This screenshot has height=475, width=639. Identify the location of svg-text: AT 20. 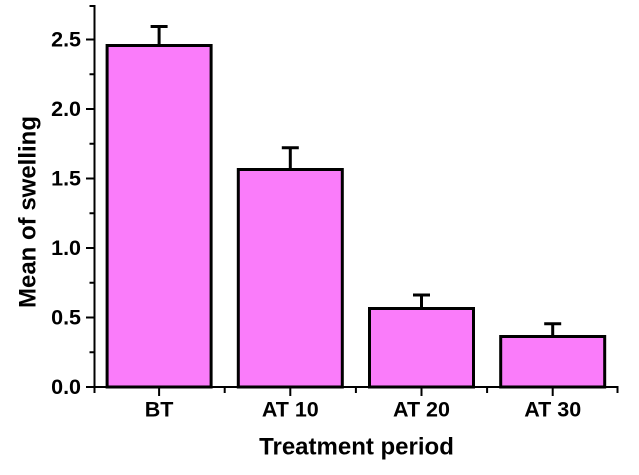
(421, 410).